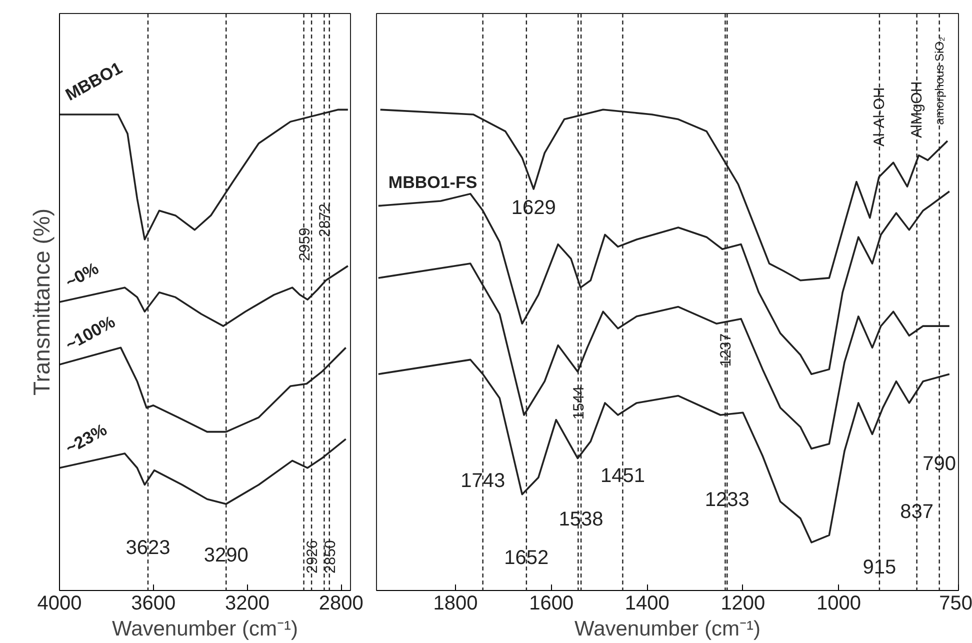 The image size is (972, 643). Describe the element at coordinates (526, 557) in the screenshot. I see `annotation: 1652` at that location.